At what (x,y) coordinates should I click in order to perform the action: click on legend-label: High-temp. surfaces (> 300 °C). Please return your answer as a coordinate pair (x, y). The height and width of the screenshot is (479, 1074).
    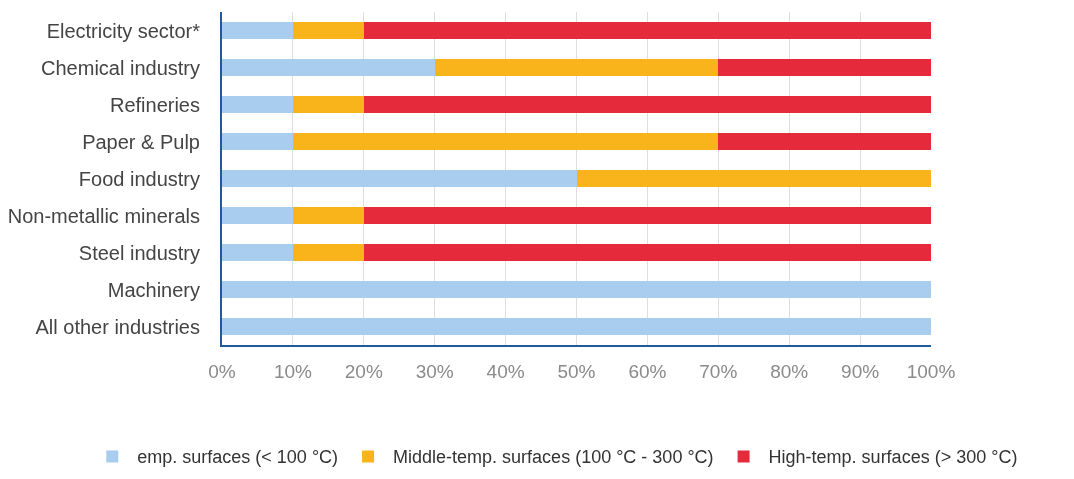
    Looking at the image, I should click on (893, 457).